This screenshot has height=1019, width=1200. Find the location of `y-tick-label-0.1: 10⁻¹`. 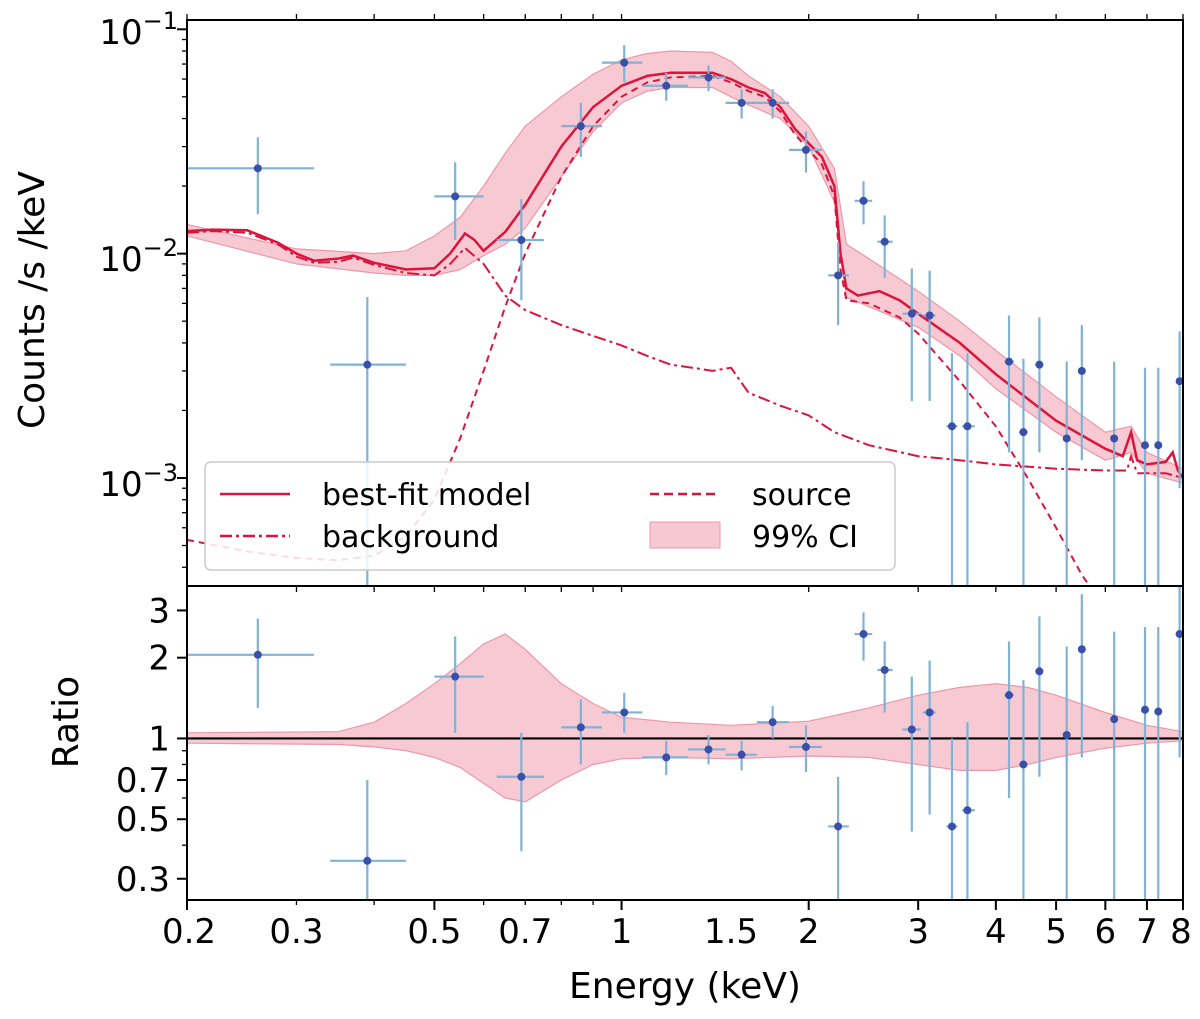

y-tick-label-0.1: 10⁻¹ is located at coordinates (138, 30).